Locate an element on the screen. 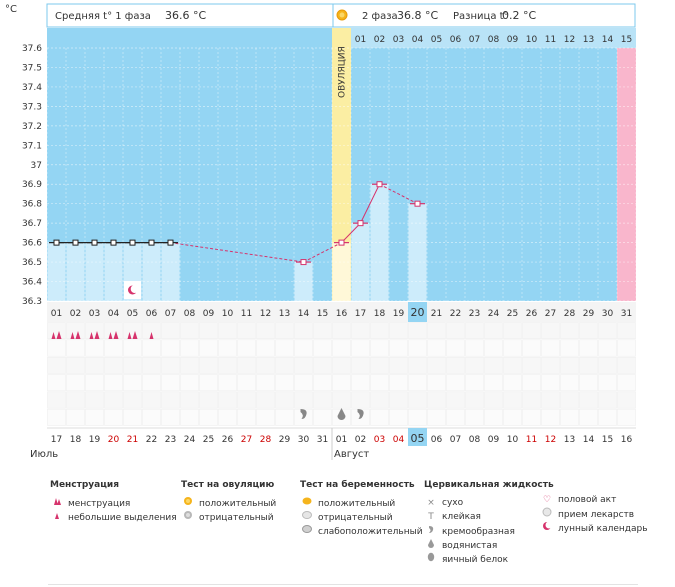 The image size is (675, 587). cycle-day-label: 12 is located at coordinates (265, 314).